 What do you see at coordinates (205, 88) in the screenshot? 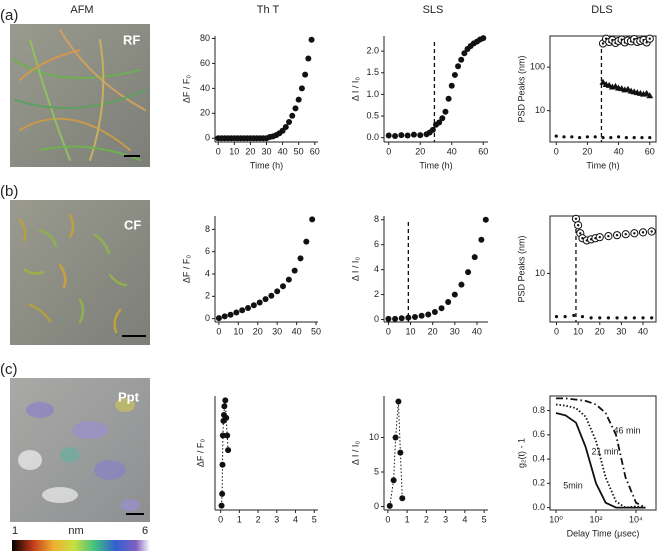
I see `y-tick-label: 40` at bounding box center [205, 88].